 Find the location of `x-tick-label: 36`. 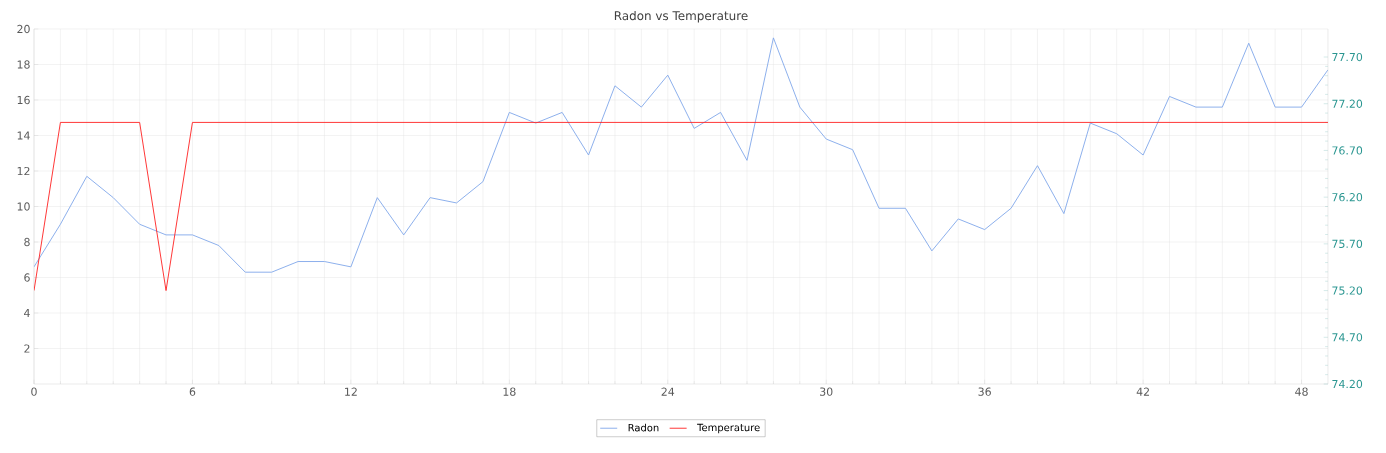

x-tick-label: 36 is located at coordinates (984, 391).